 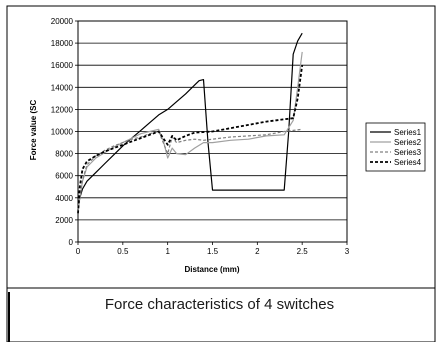 What do you see at coordinates (408, 142) in the screenshot?
I see `legend-label-2: Series2` at bounding box center [408, 142].